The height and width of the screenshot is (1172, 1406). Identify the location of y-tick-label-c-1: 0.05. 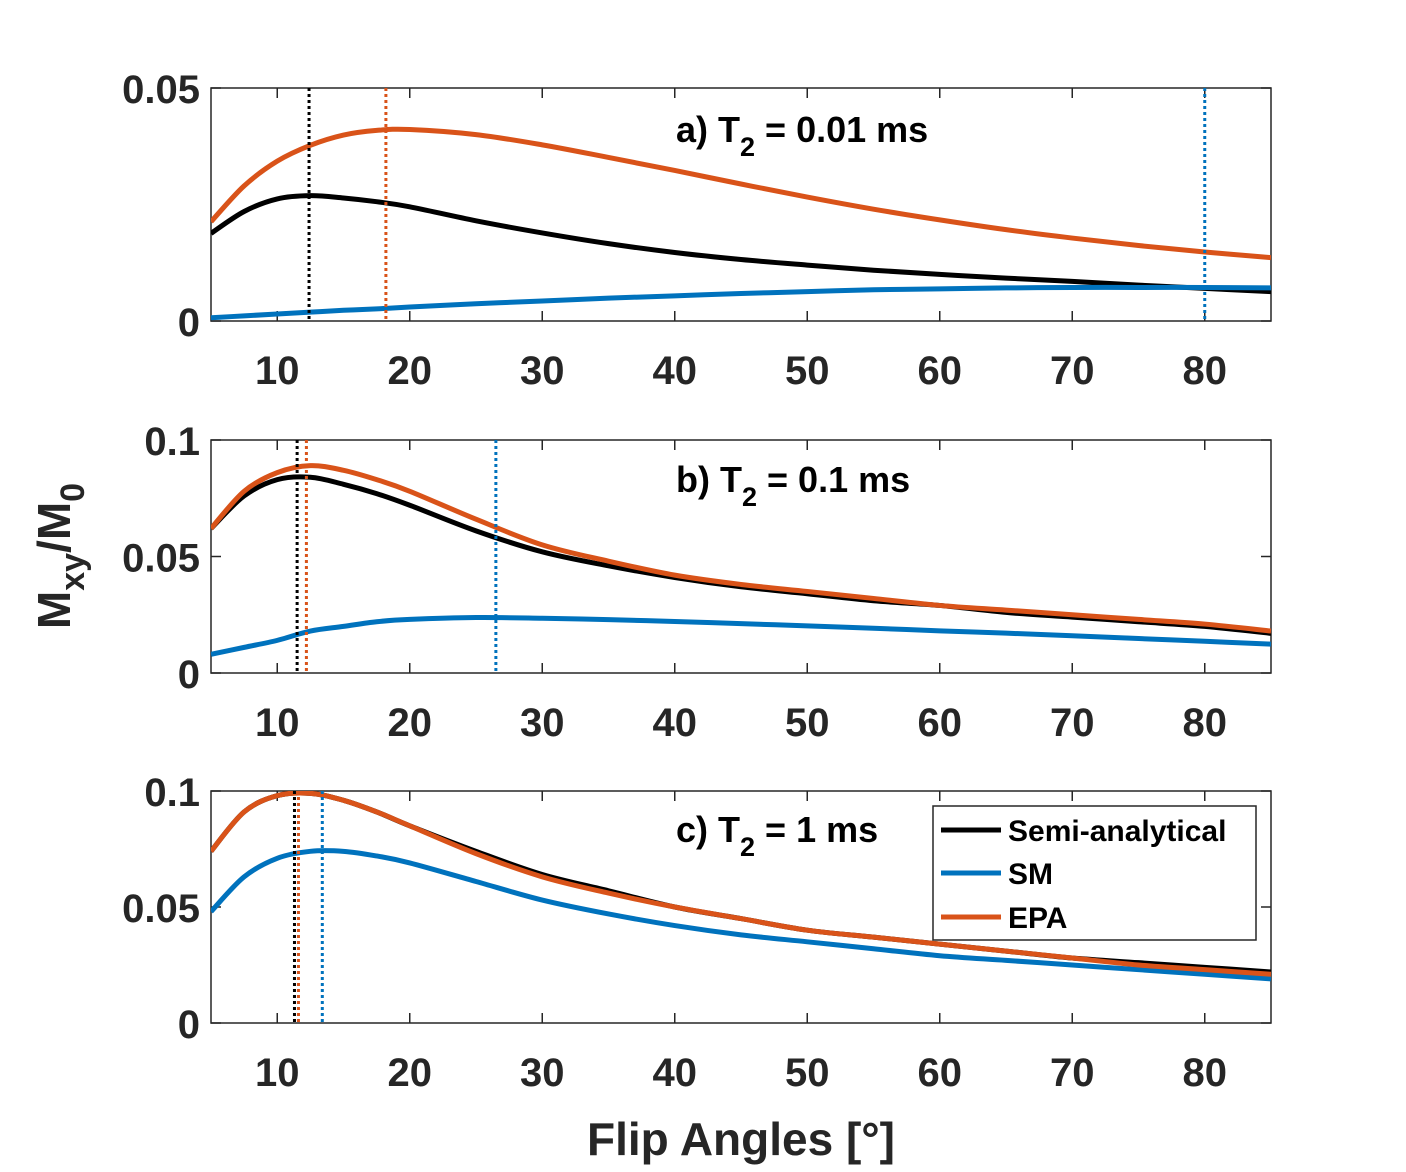
(161, 909).